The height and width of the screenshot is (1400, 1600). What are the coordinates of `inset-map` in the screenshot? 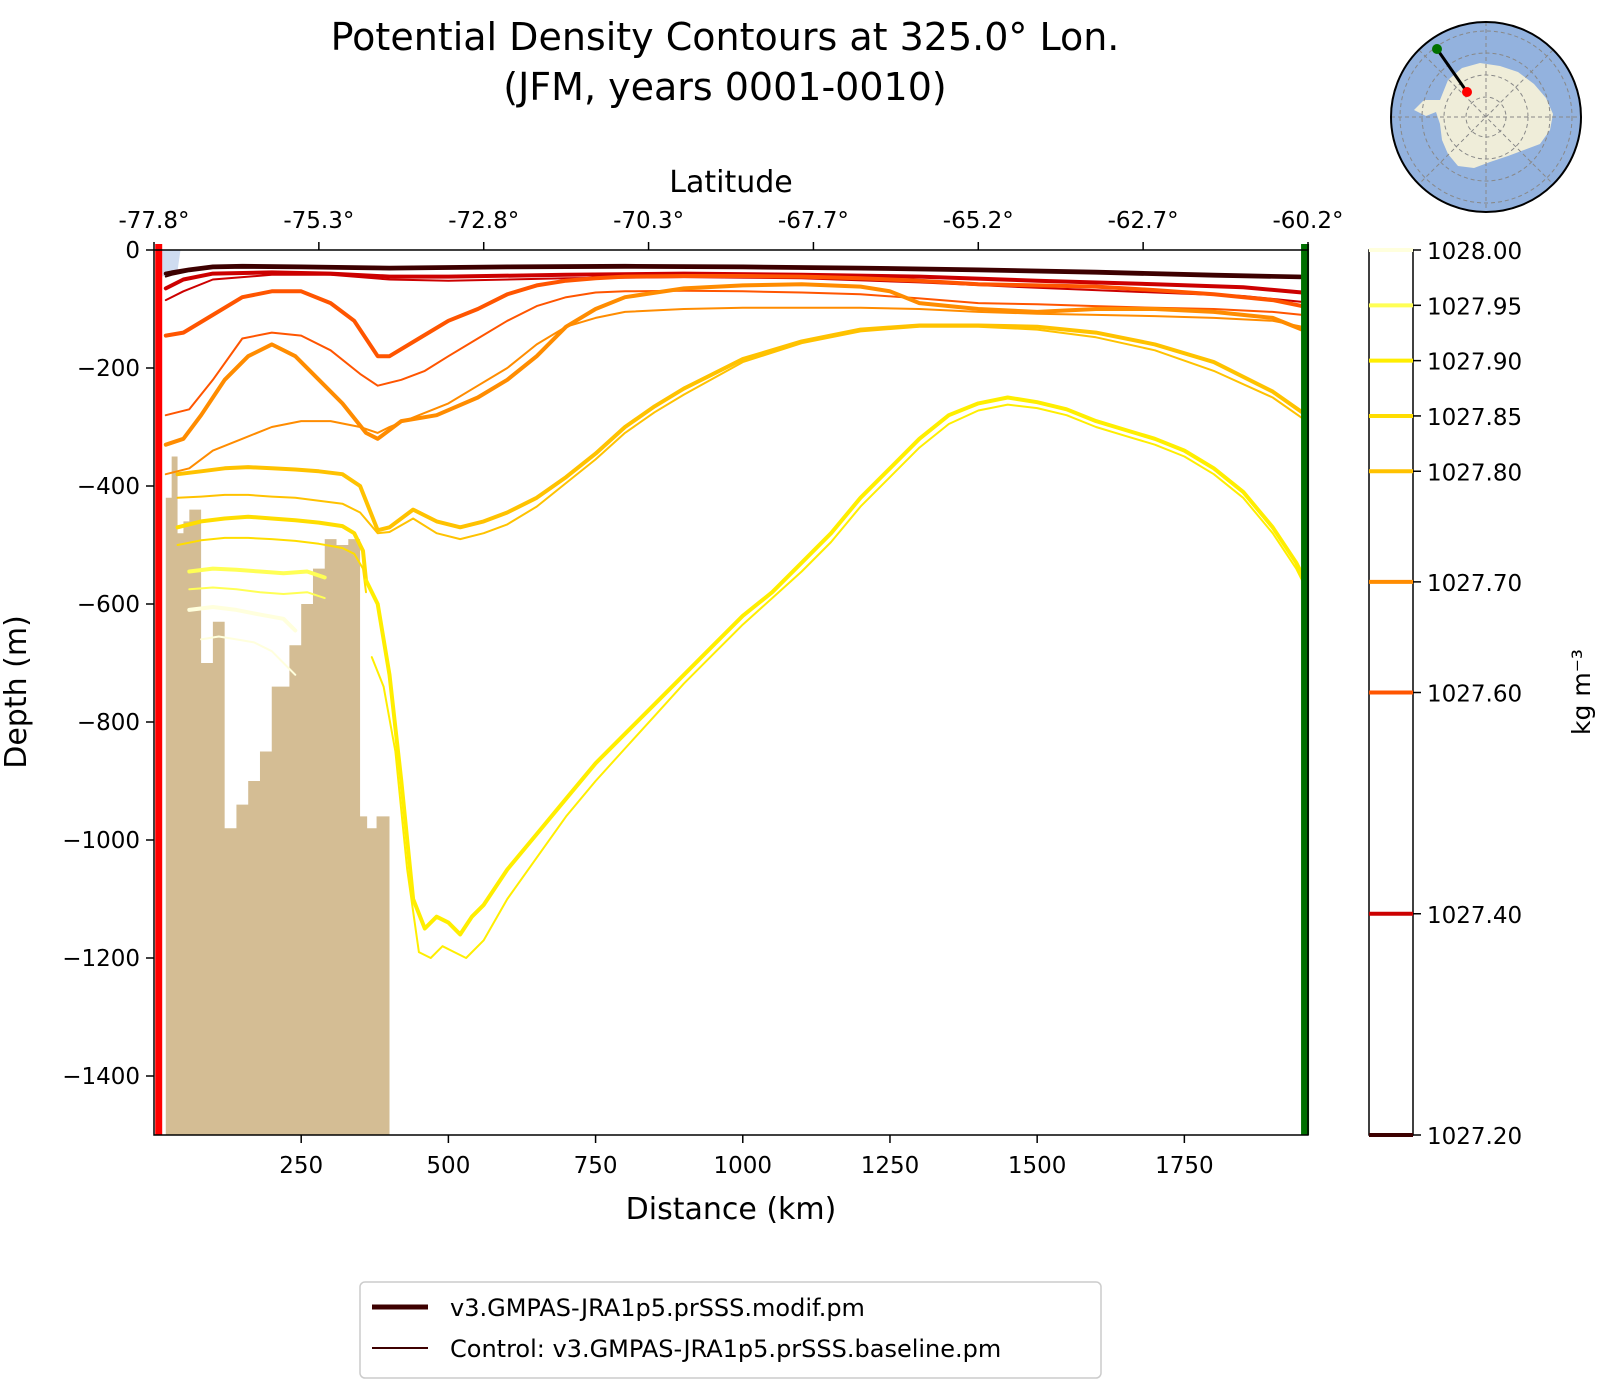 It's located at (1486, 117).